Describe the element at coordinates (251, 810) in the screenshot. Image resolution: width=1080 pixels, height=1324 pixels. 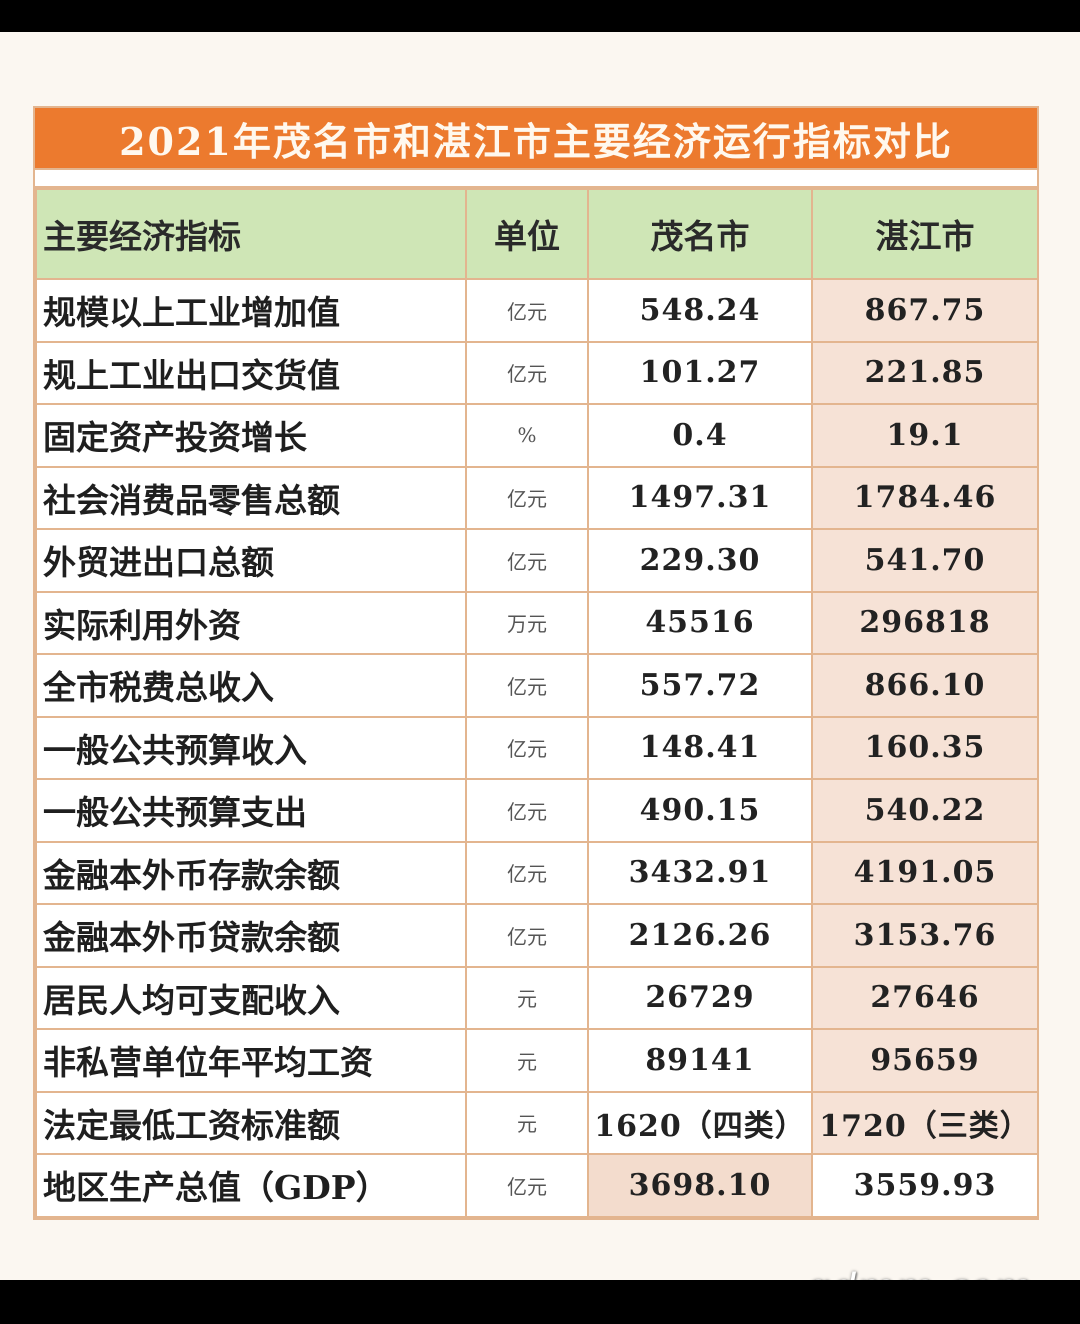
I see `indicator-name: 一般公共预算支出` at that location.